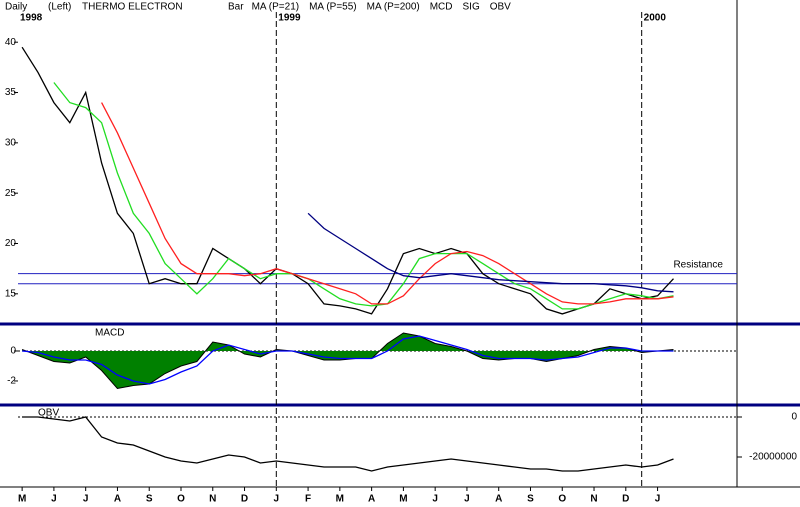  I want to click on legend-entry: MA (P=21), so click(276, 7).